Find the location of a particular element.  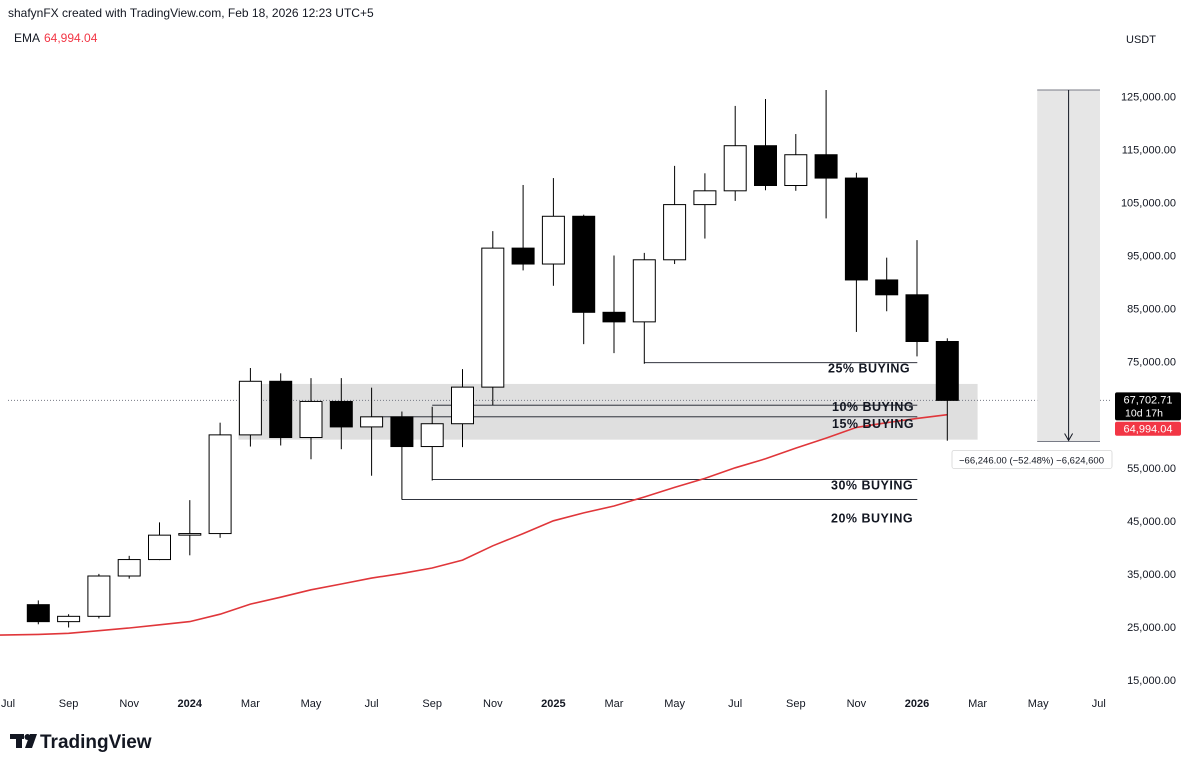

logo-text: TradingView is located at coordinates (96, 742).